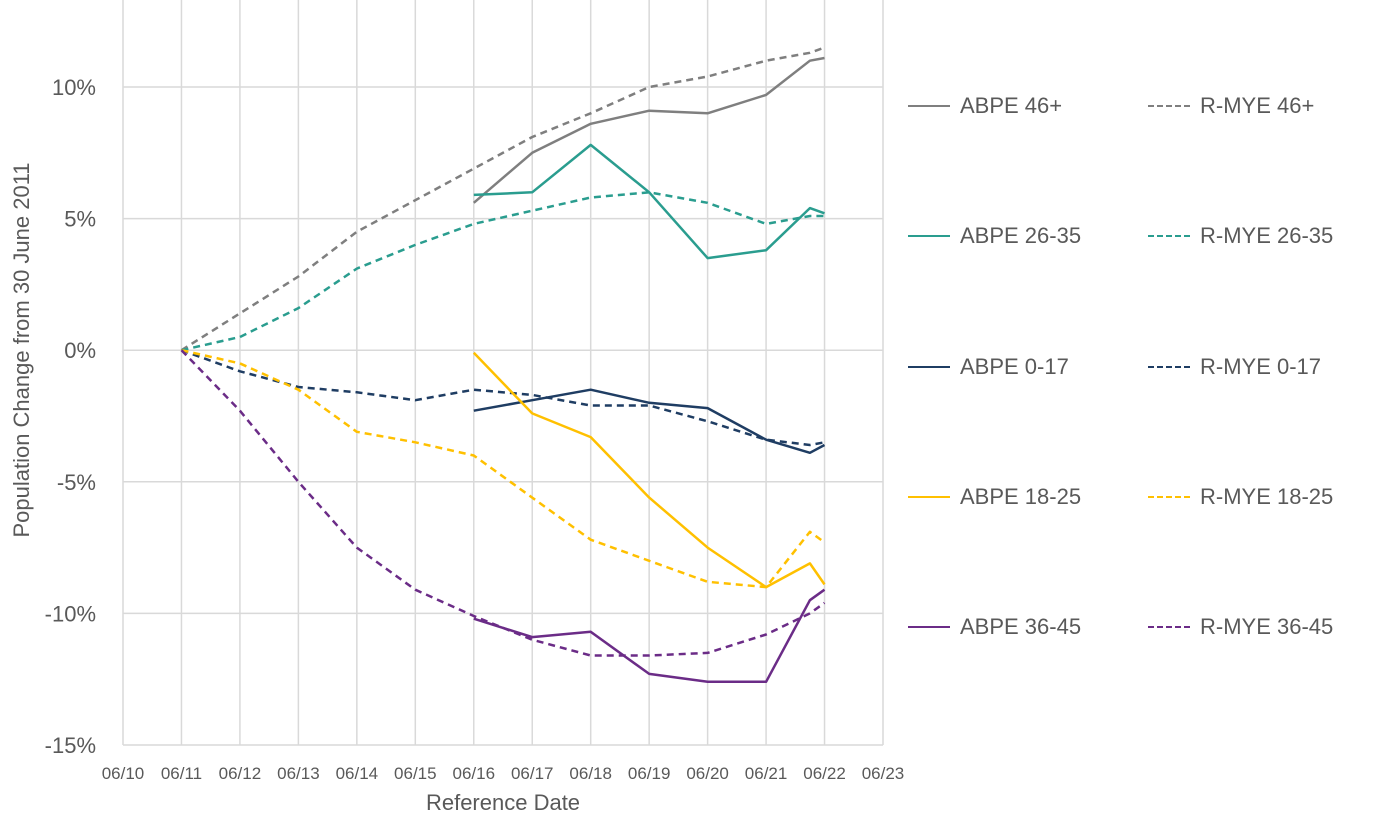 Image resolution: width=1380 pixels, height=828 pixels. What do you see at coordinates (74, 87) in the screenshot?
I see `y-tick-label: 10%` at bounding box center [74, 87].